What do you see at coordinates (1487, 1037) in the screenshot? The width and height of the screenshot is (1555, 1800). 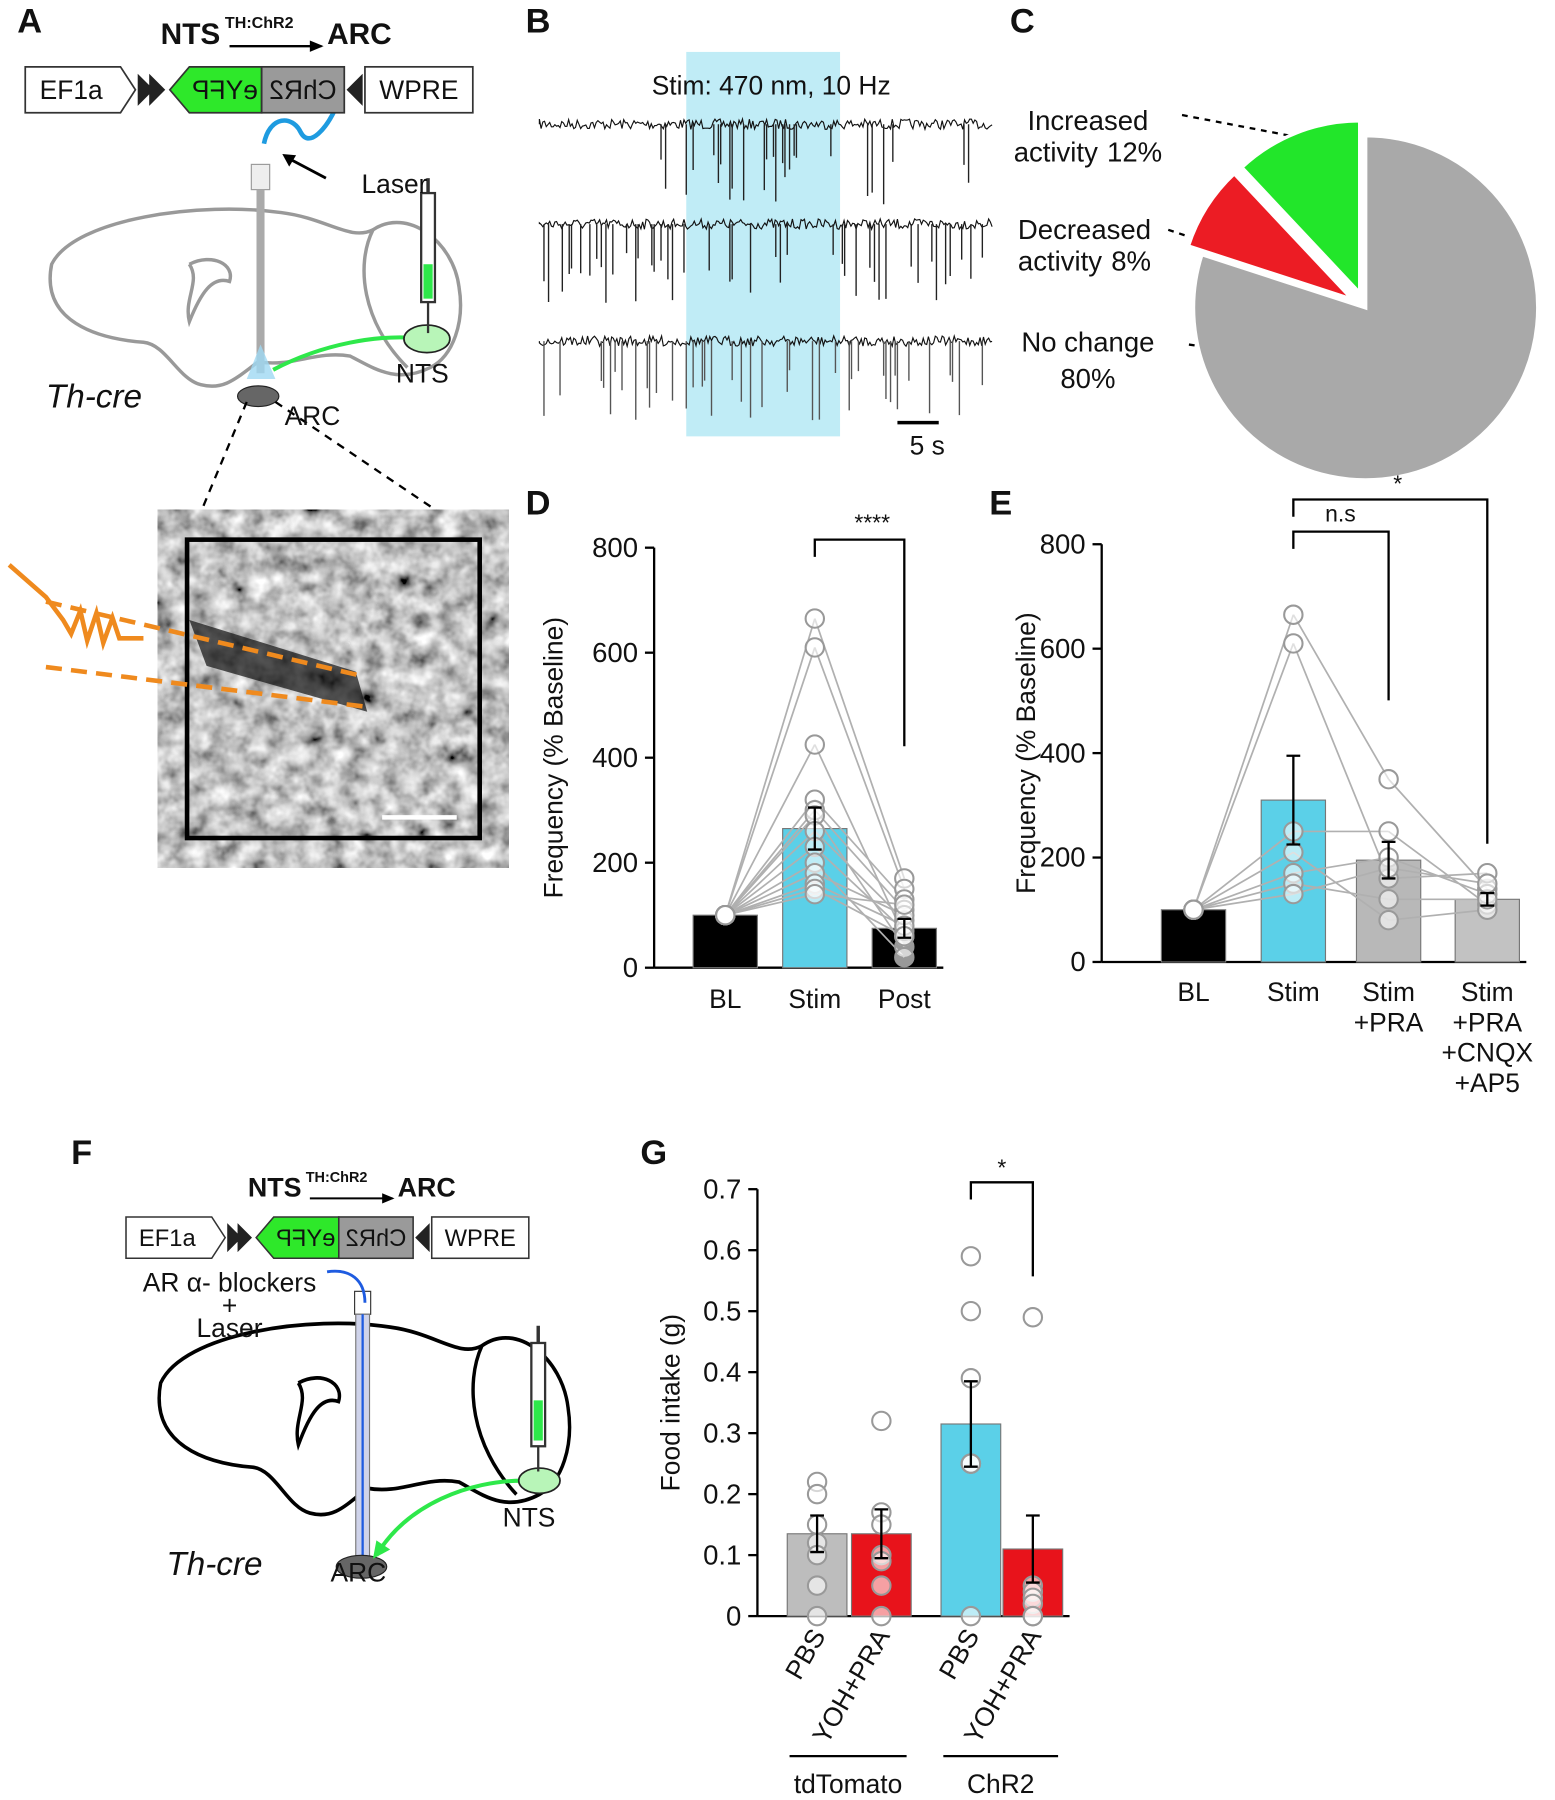 I see `x-tick-label: Stim +PRA +CNQX +AP5` at bounding box center [1487, 1037].